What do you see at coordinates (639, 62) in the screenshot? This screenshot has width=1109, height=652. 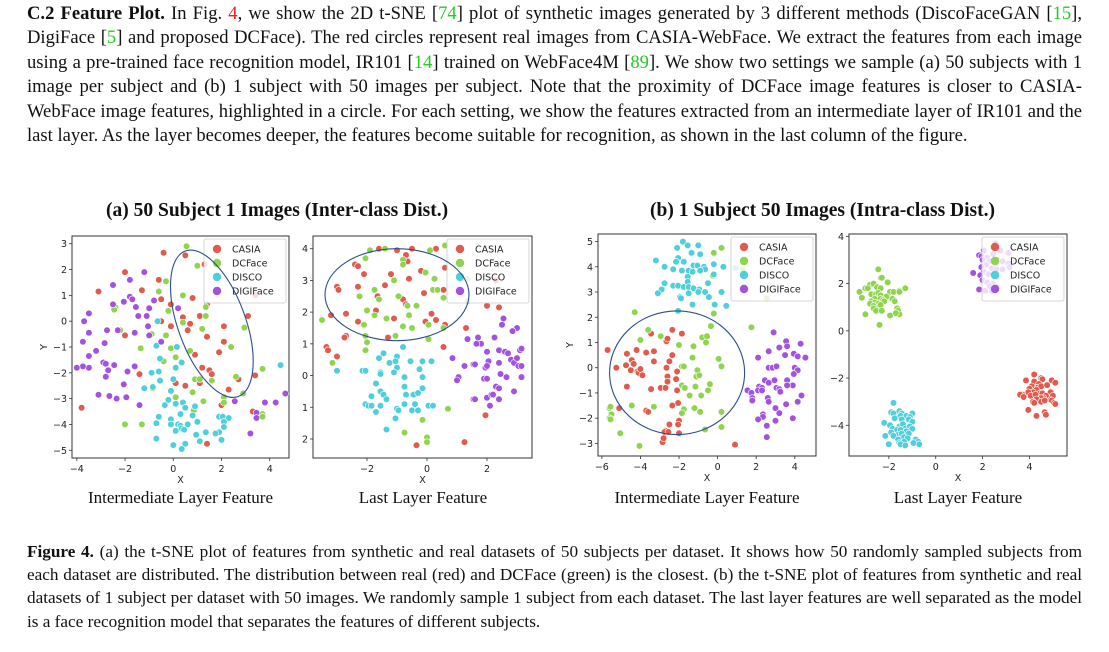 I see `citation-link: 89` at bounding box center [639, 62].